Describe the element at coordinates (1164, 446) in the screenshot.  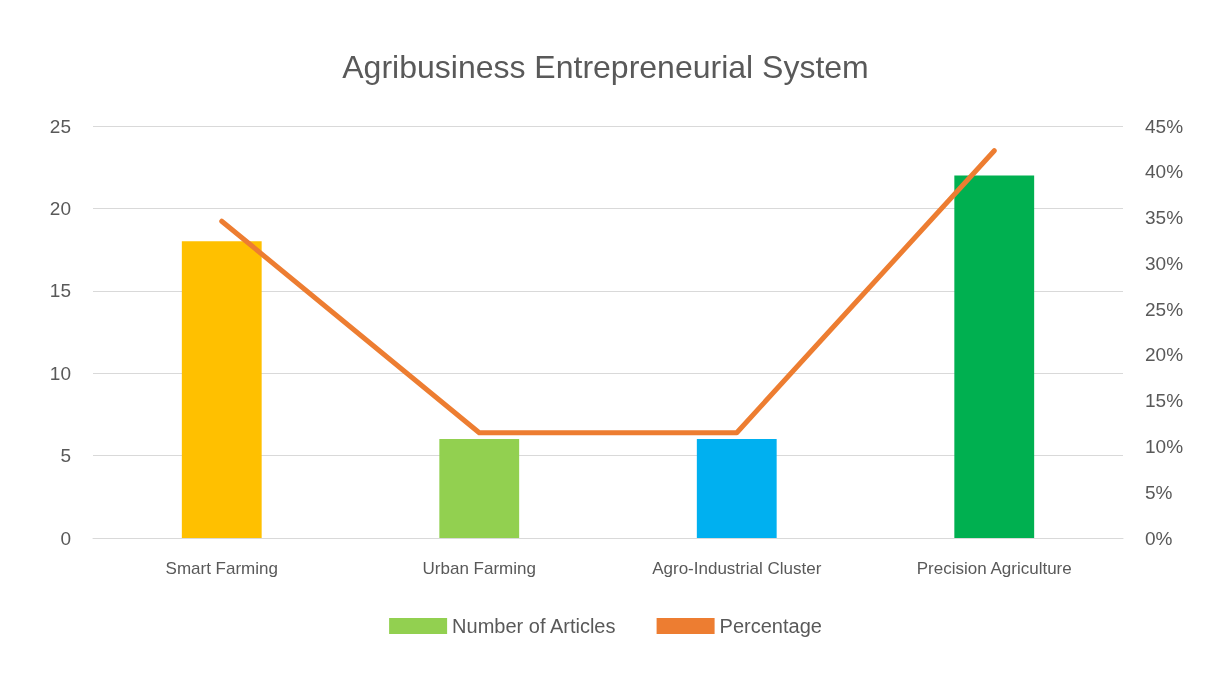
I see `y2-tick-label: 10%` at that location.